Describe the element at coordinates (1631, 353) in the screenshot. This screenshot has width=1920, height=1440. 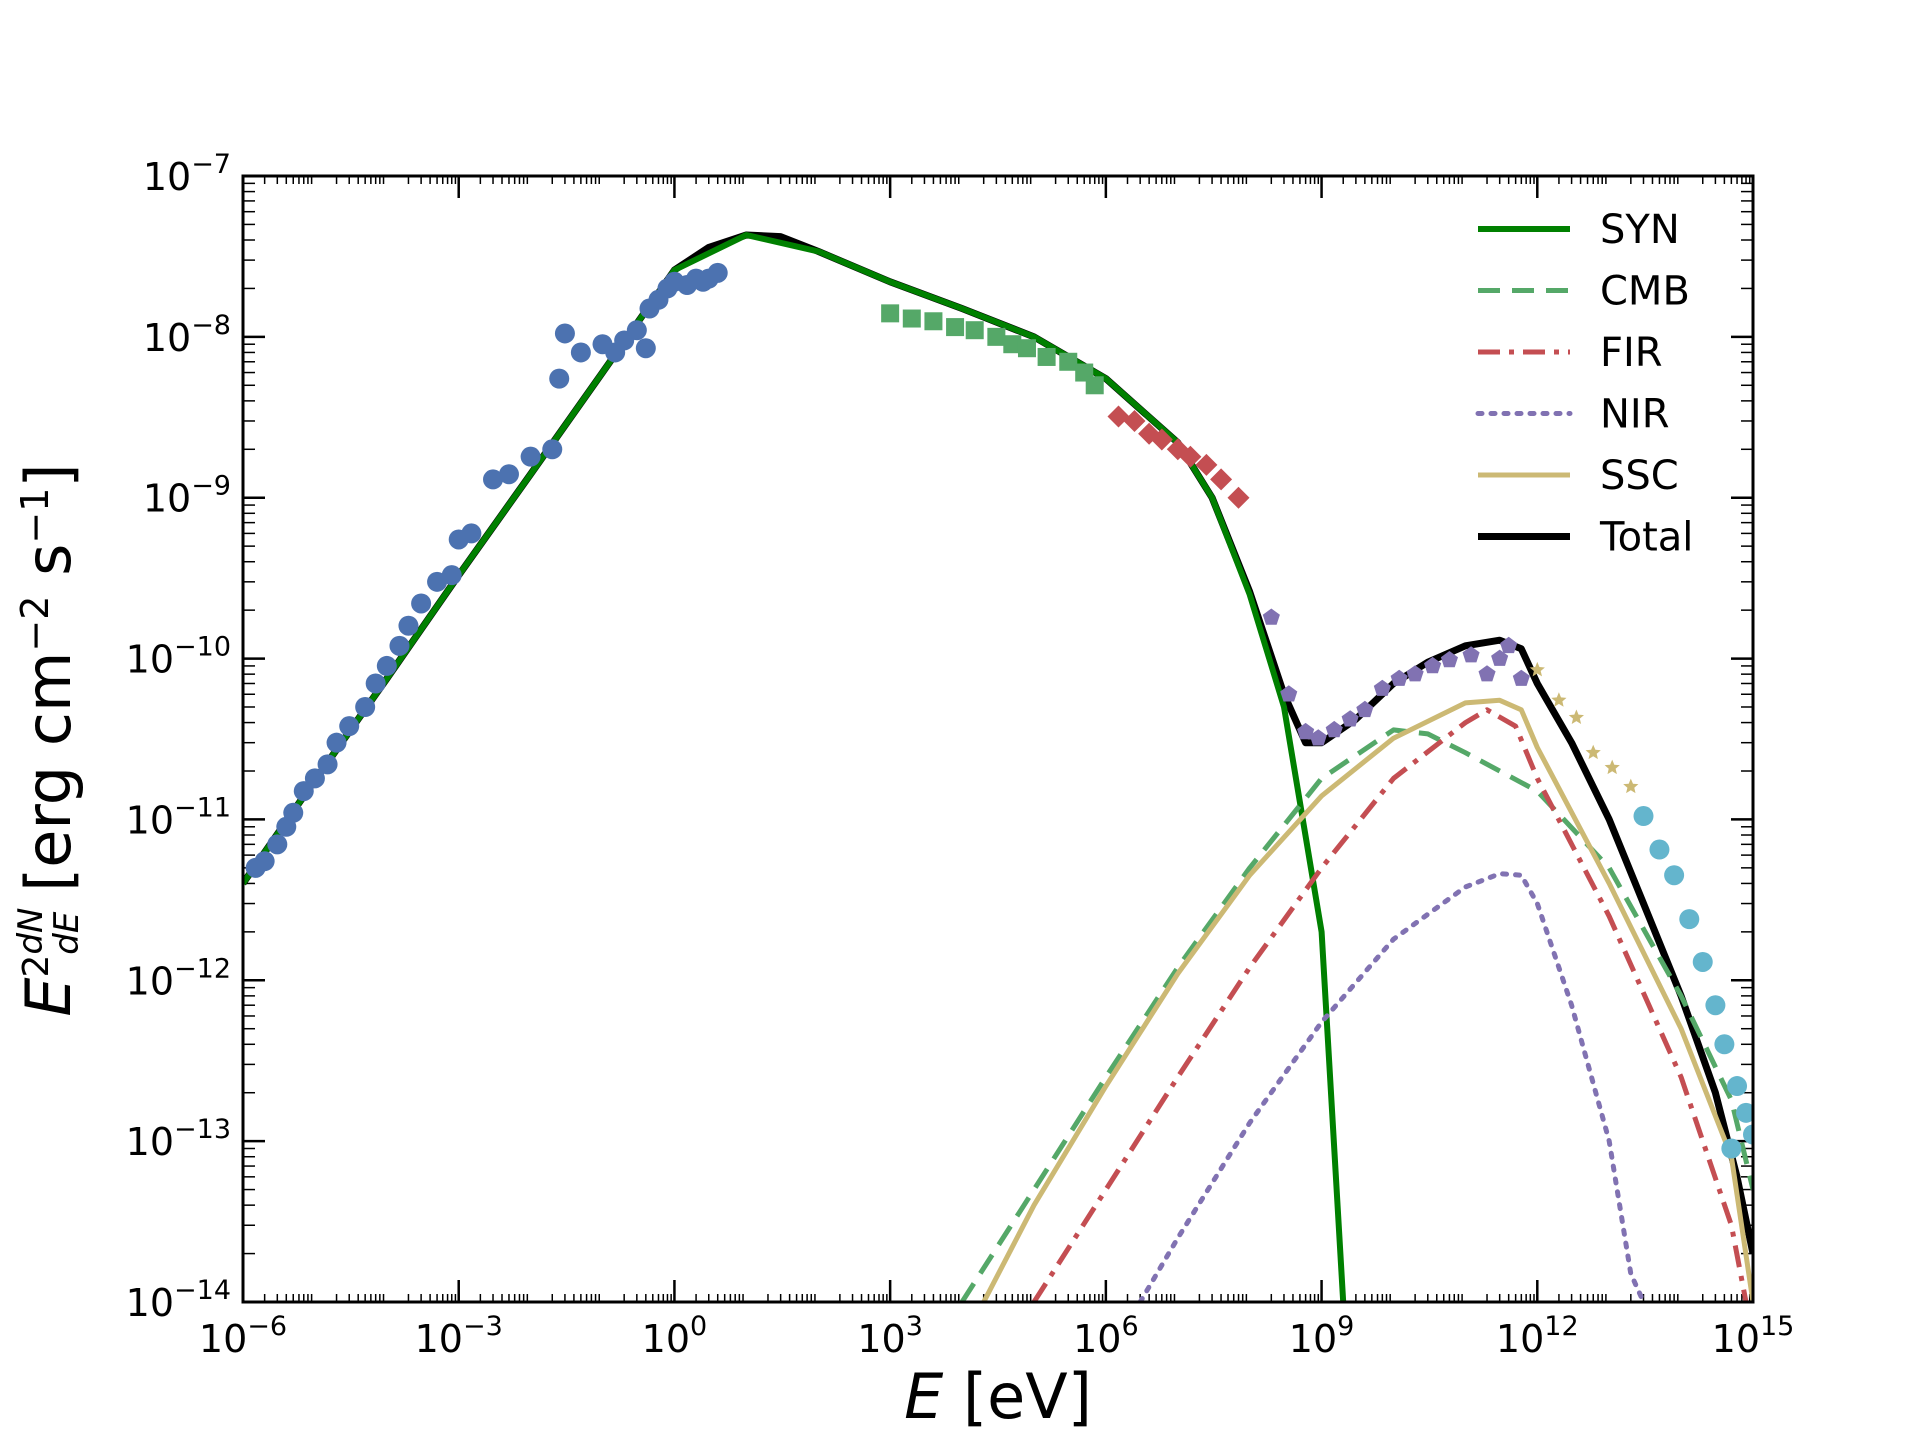
I see `legend-label-fir: FIR` at that location.